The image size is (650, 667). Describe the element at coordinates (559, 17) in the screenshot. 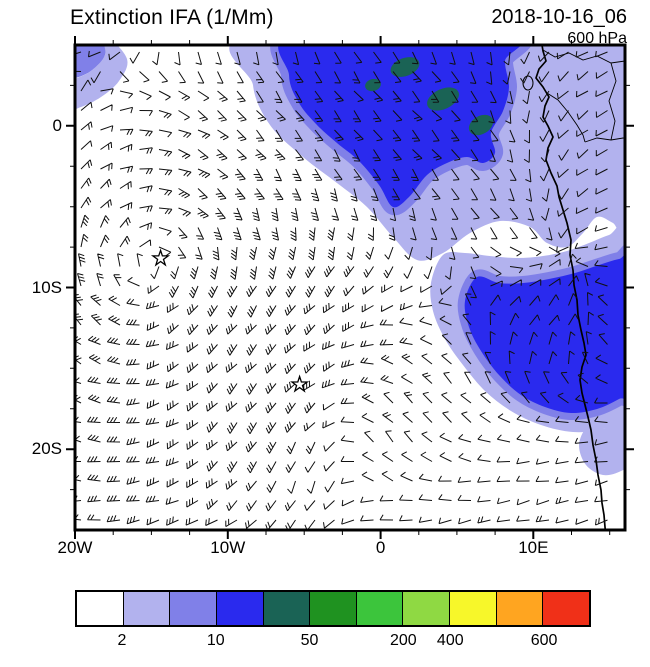

I see `datetime-label: 2018-10-16_06` at that location.